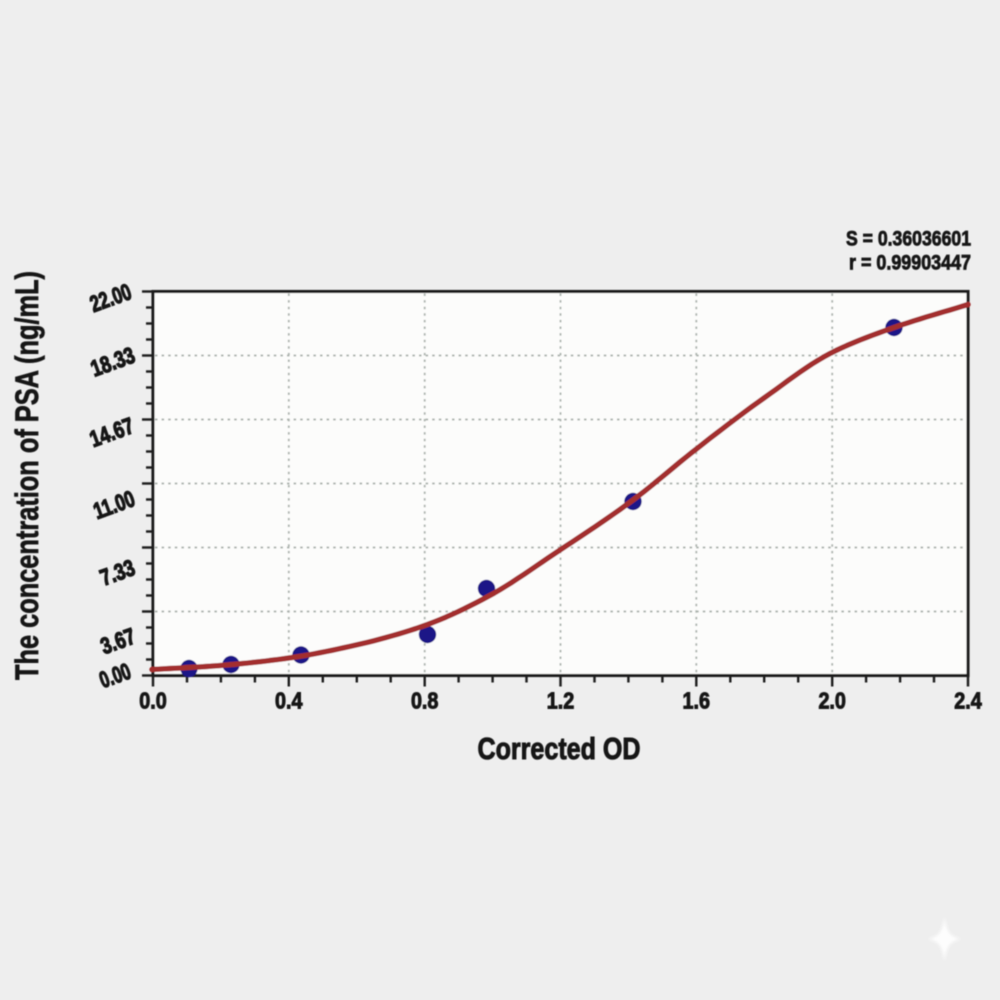 This screenshot has width=1000, height=1000. What do you see at coordinates (908, 239) in the screenshot?
I see `svg-text: S = 0.36036601` at bounding box center [908, 239].